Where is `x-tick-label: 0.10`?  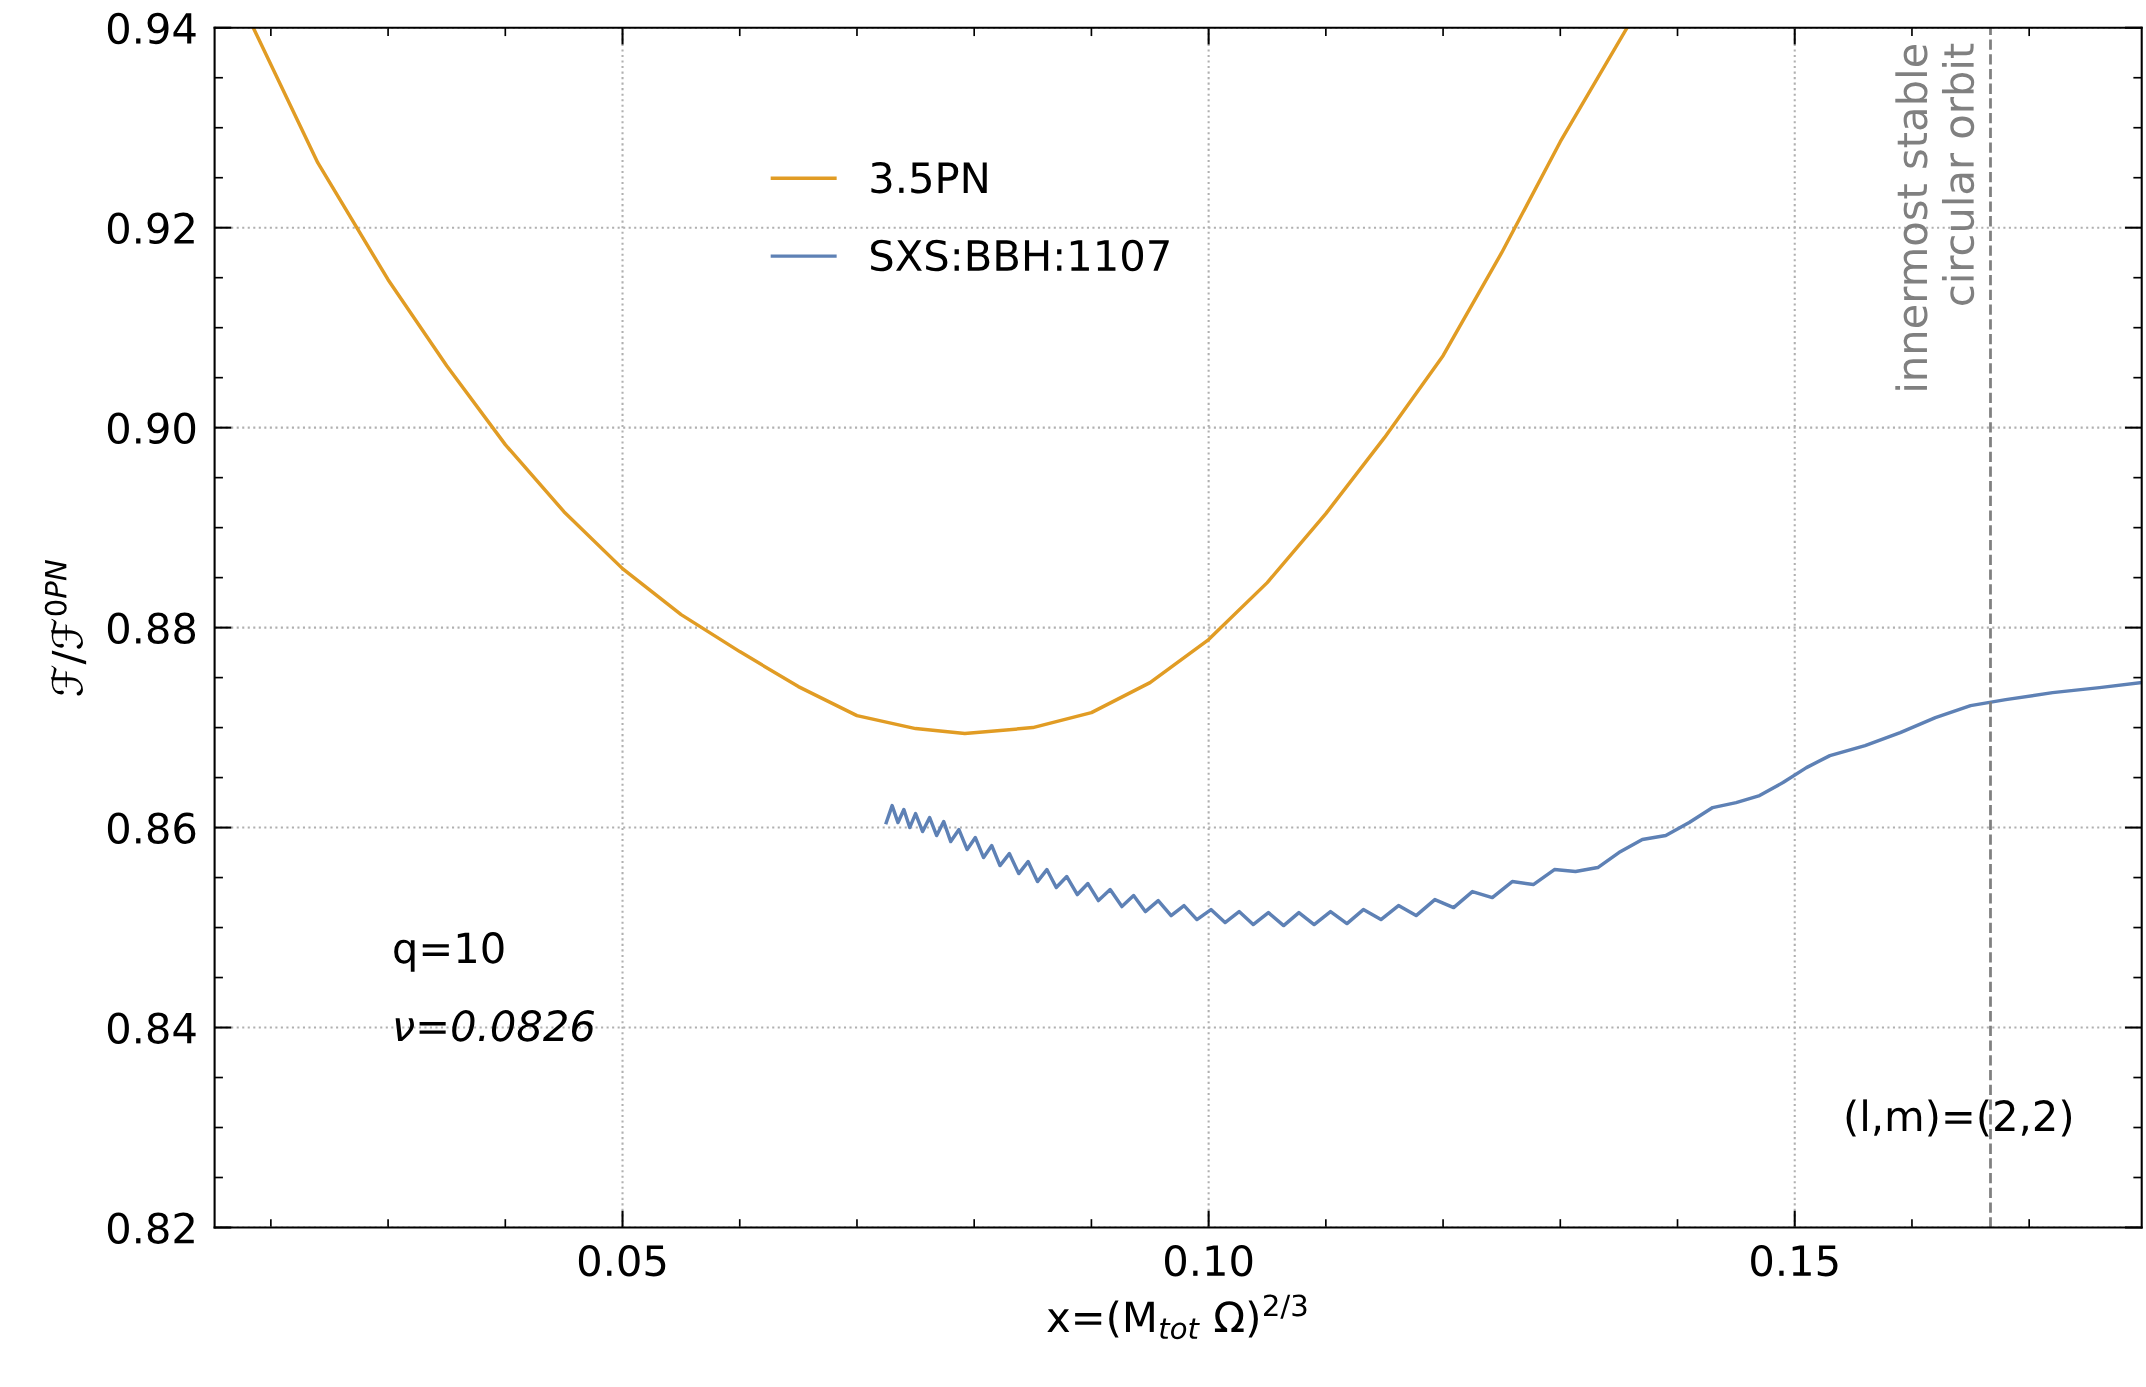
x-tick-label: 0.10 is located at coordinates (1208, 1260).